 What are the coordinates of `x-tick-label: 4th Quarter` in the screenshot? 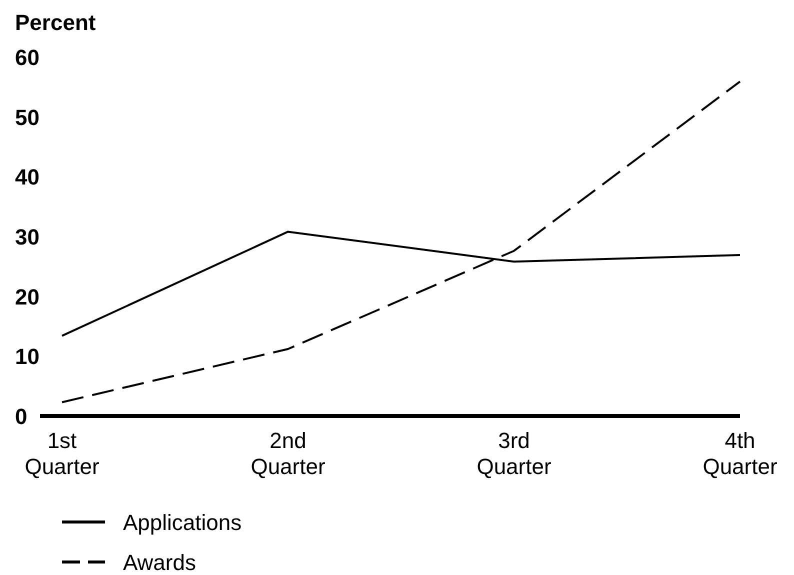 It's located at (740, 453).